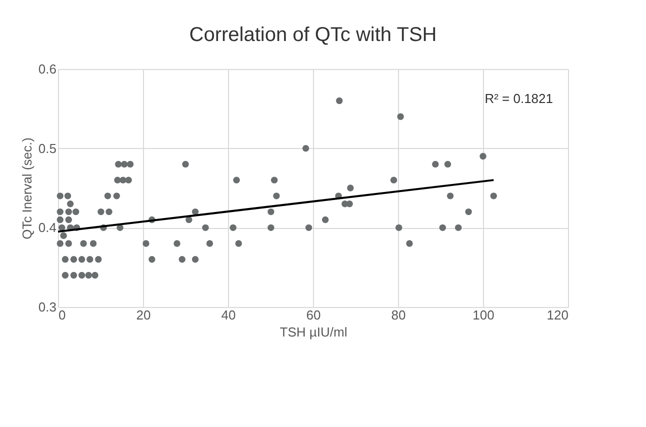  What do you see at coordinates (314, 332) in the screenshot?
I see `x-axis-title: TSH µIU/ml` at bounding box center [314, 332].